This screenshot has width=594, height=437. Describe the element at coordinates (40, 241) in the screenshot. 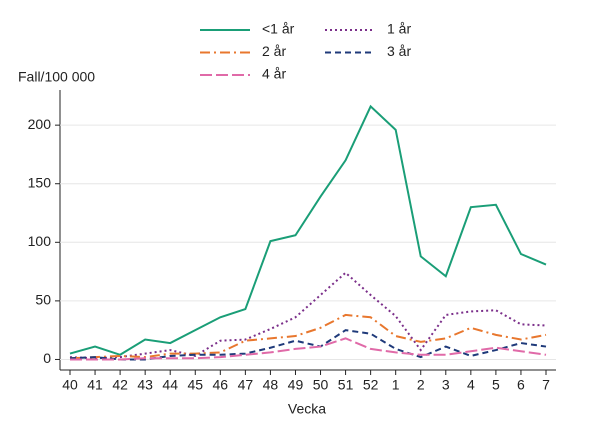

I see `y-tick-label: 100` at that location.